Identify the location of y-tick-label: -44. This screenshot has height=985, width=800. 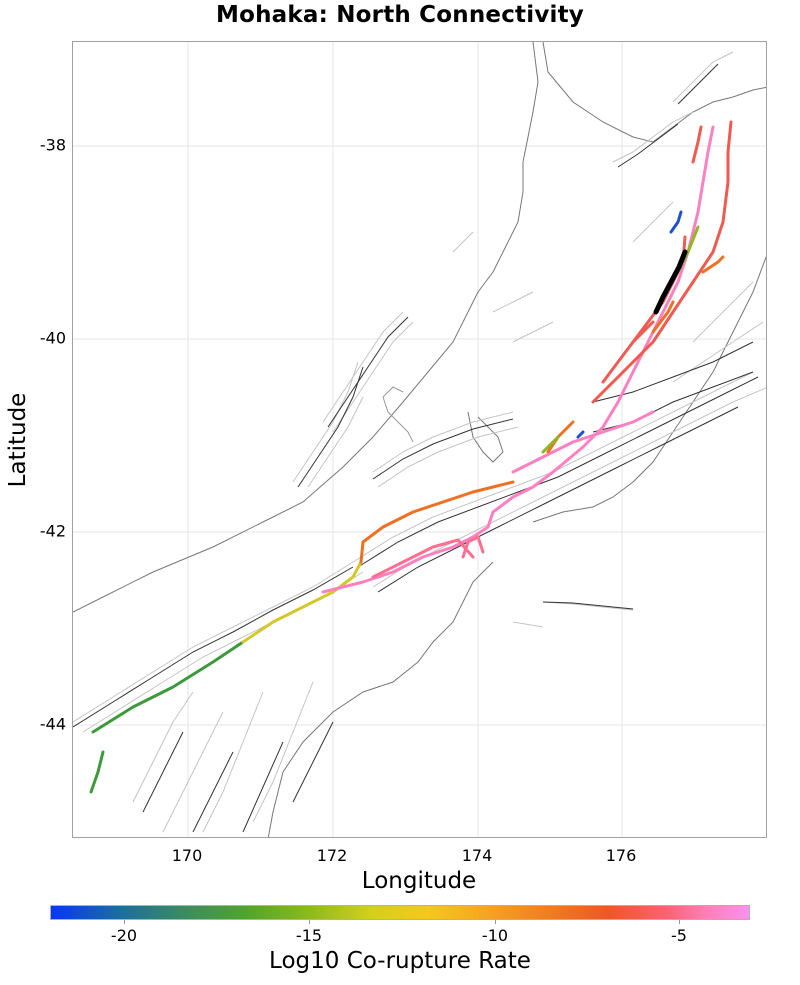
(52, 724).